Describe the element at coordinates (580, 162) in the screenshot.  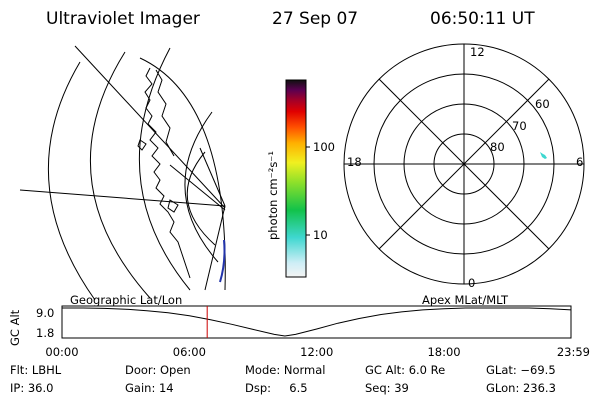
I see `mlt-label-dawn: 6` at that location.